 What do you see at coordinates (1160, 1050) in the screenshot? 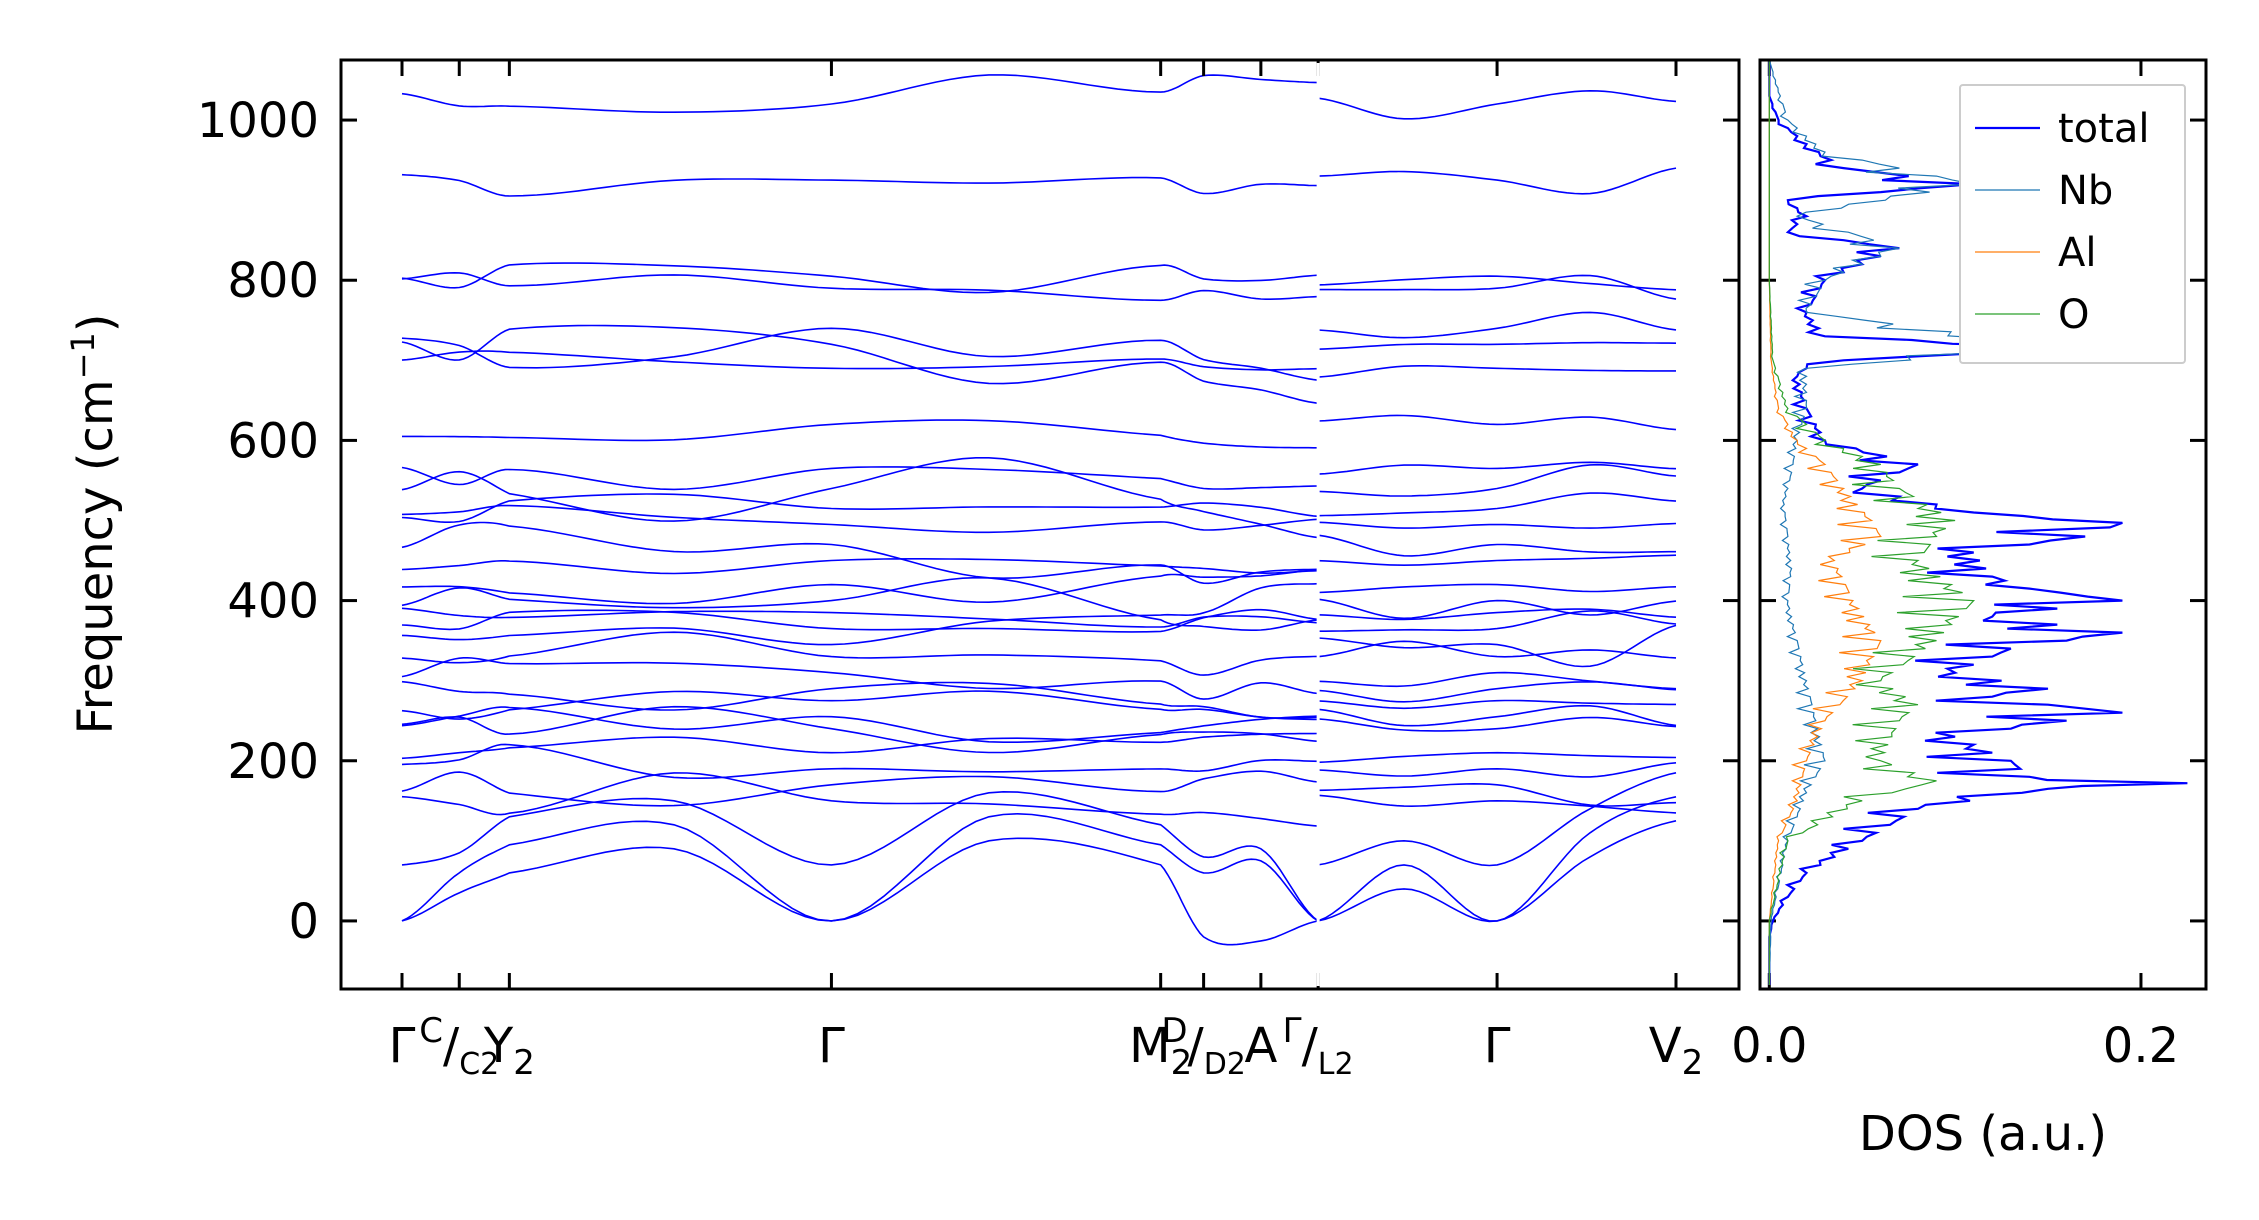
I see `high-symmetry-label-m2: M2` at bounding box center [1160, 1050].